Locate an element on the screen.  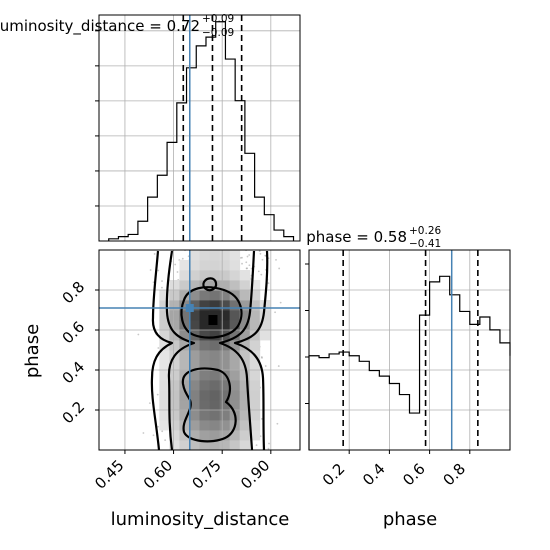
density-peak is located at coordinates (213, 320).